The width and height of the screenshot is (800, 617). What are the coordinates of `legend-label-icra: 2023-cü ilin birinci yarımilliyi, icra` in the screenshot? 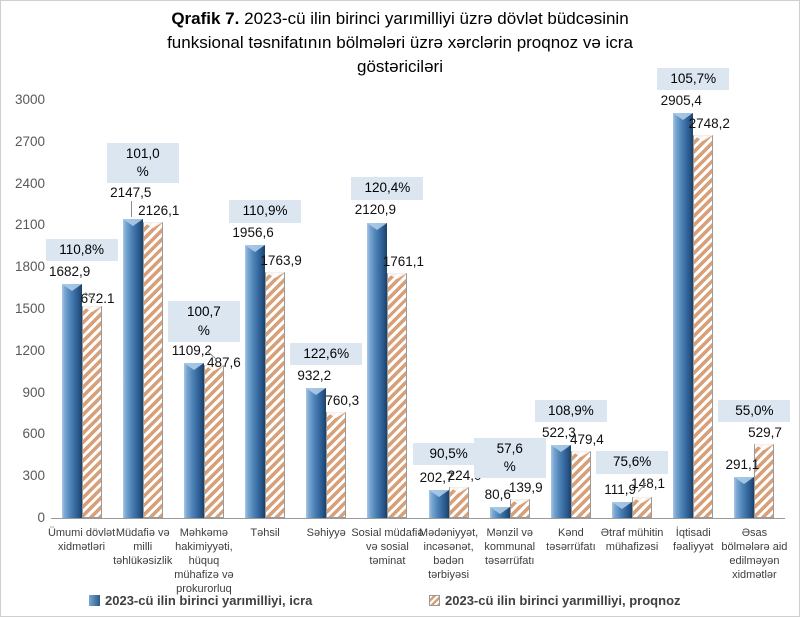 It's located at (209, 600).